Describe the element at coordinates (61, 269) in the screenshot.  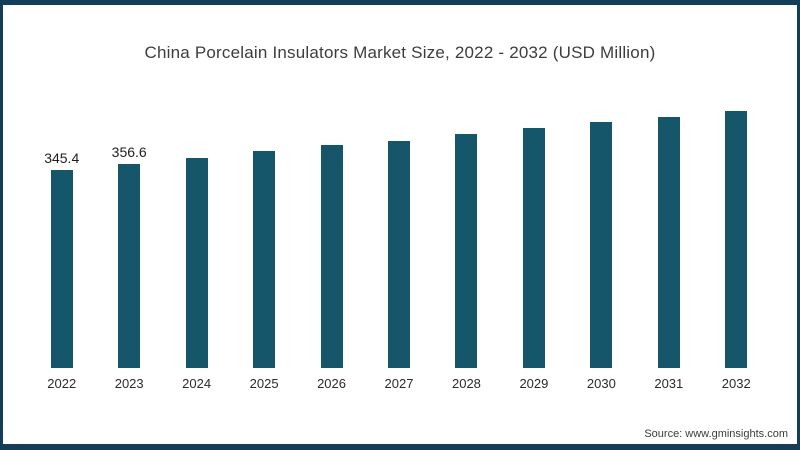
I see `bar-2022` at that location.